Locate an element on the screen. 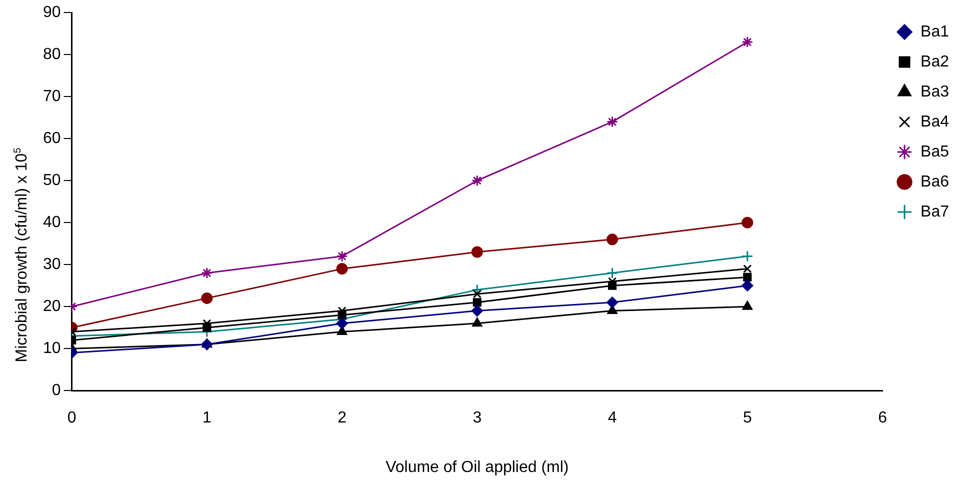  x-tick-label: 1 is located at coordinates (207, 418).